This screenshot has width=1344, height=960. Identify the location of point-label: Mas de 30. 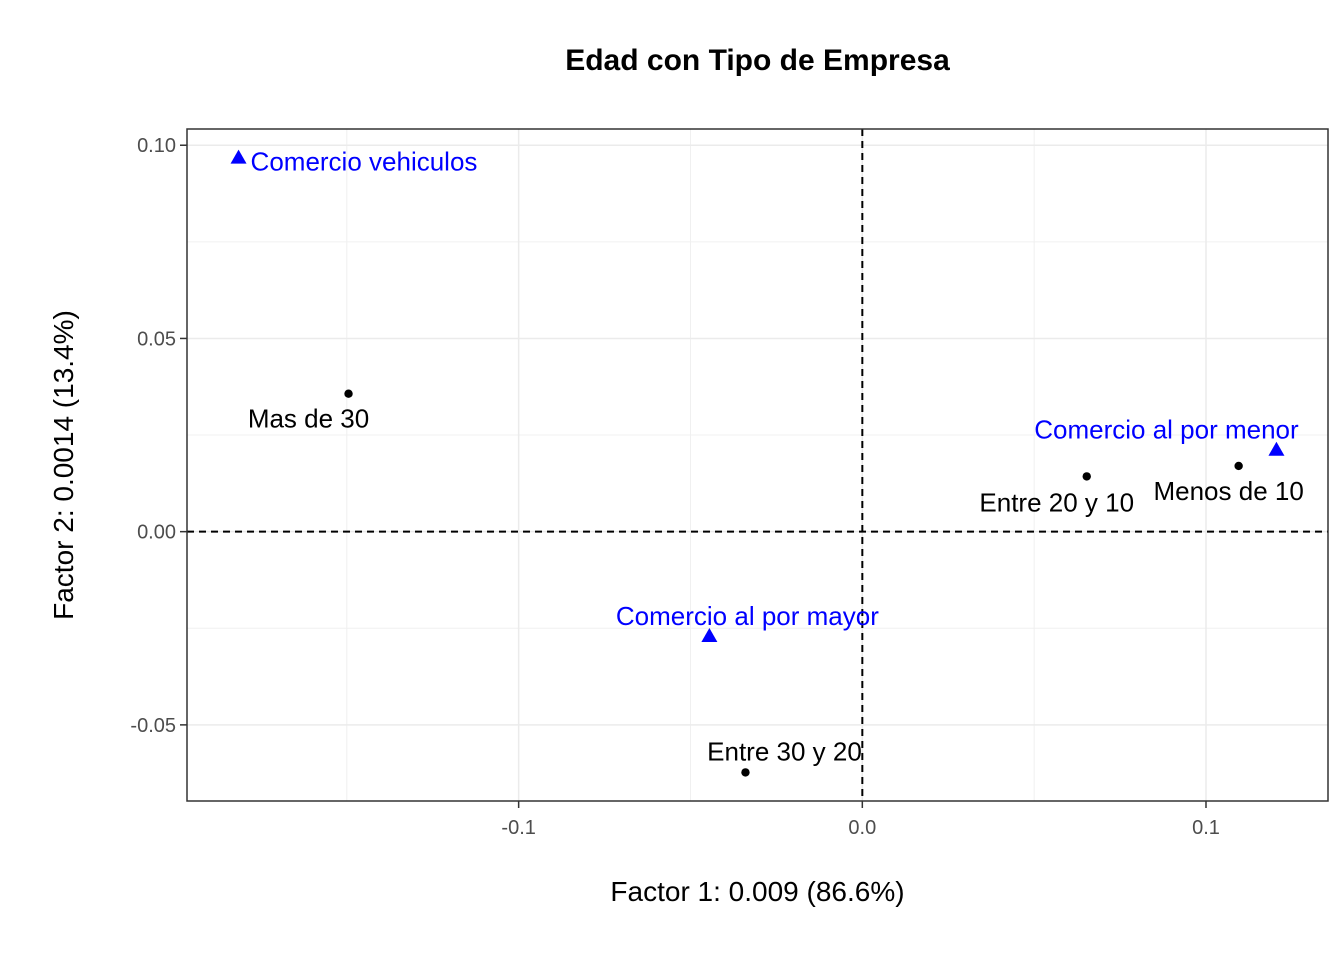
(308, 419).